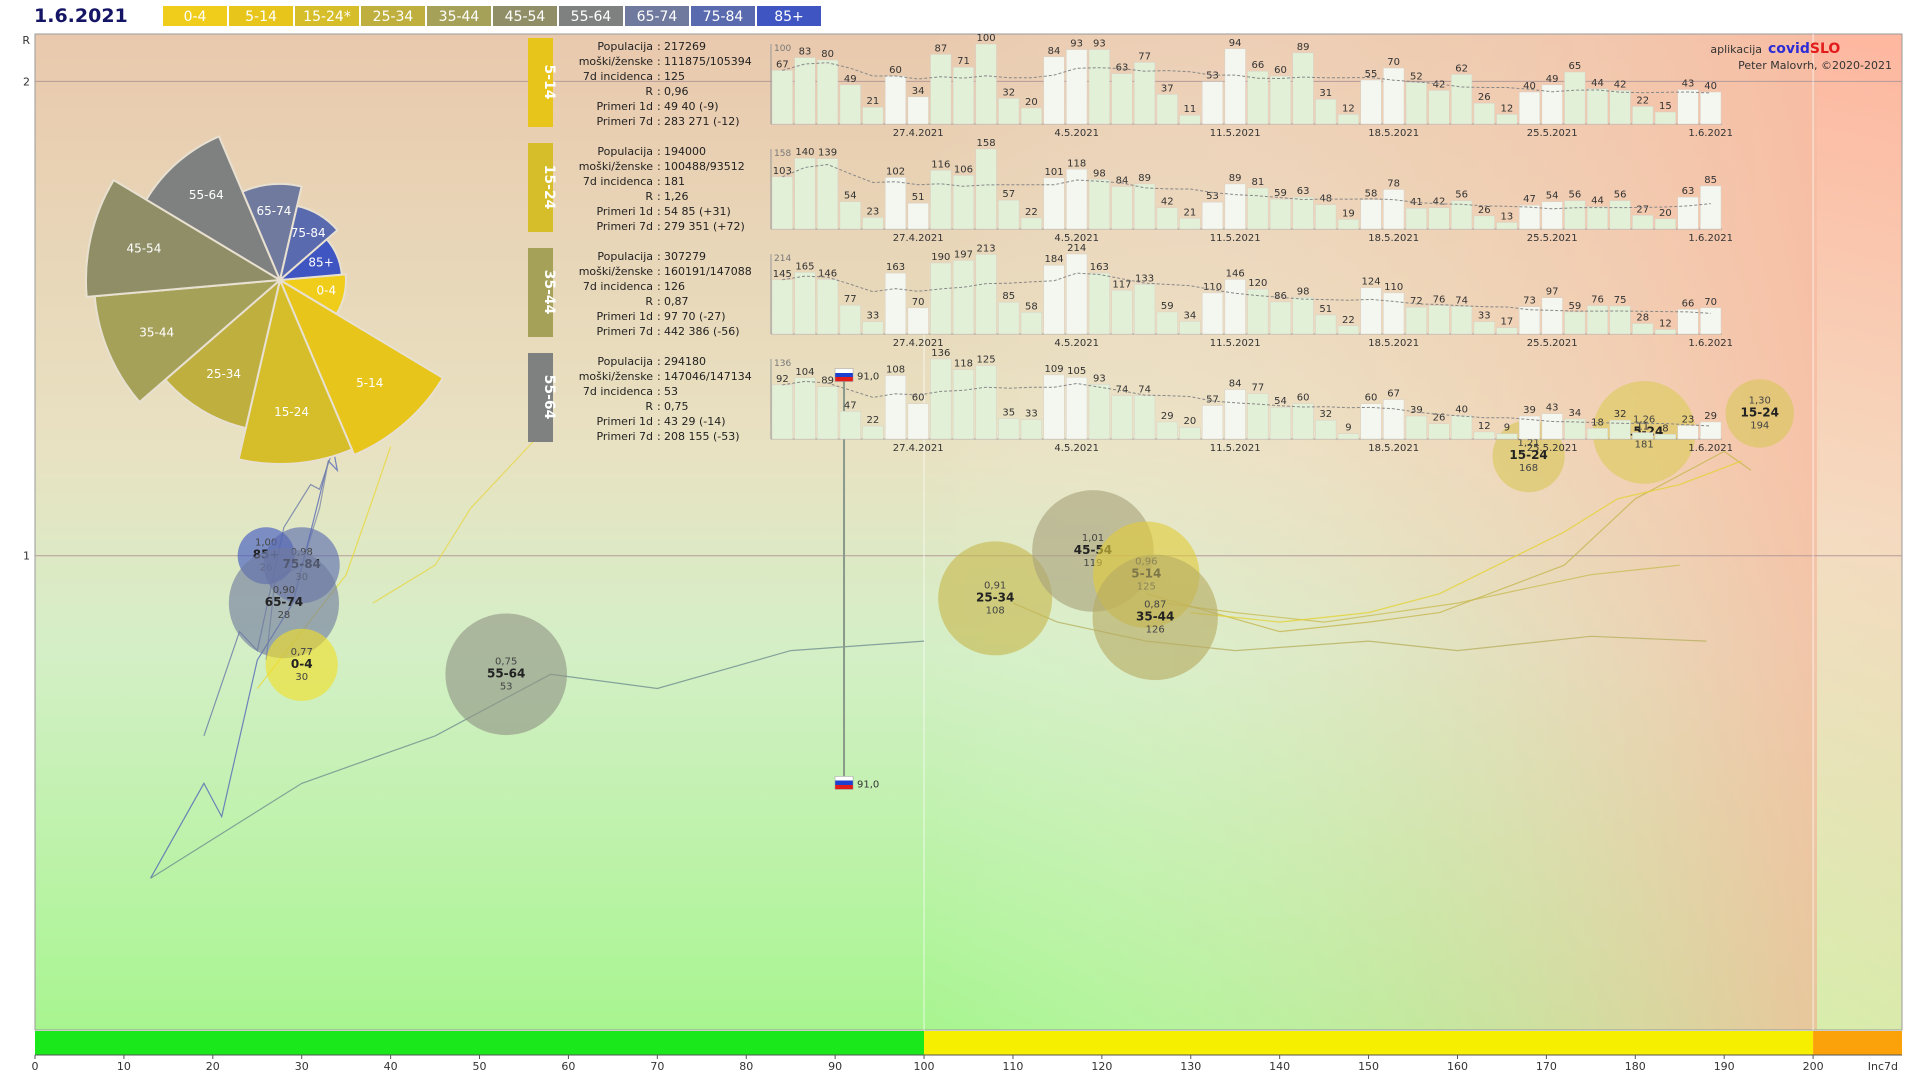  Describe the element at coordinates (568, 1066) in the screenshot. I see `x-tick-label: 60` at that location.